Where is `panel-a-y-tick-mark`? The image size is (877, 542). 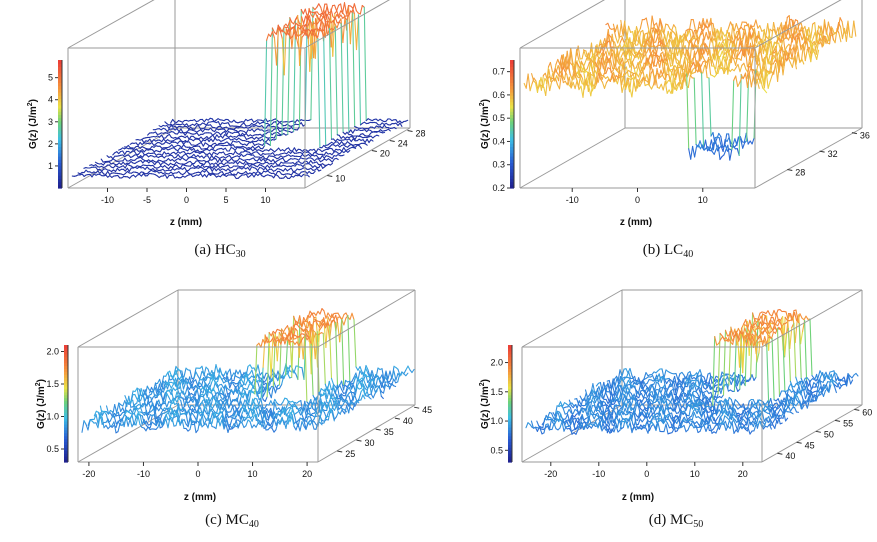
panel-a-y-tick-mark is located at coordinates (392, 141).